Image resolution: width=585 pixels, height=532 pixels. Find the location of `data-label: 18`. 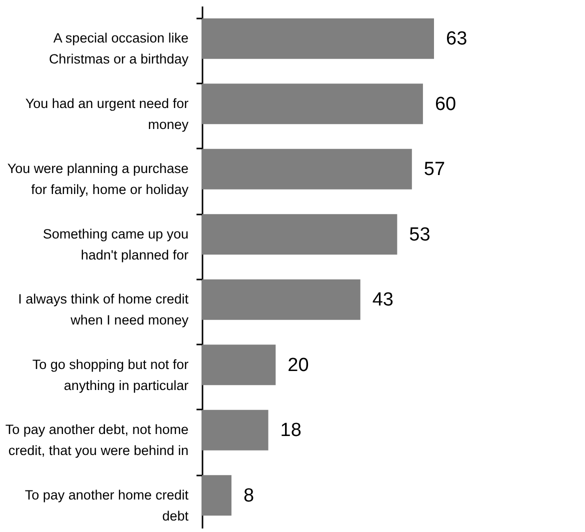

data-label: 18 is located at coordinates (291, 431).